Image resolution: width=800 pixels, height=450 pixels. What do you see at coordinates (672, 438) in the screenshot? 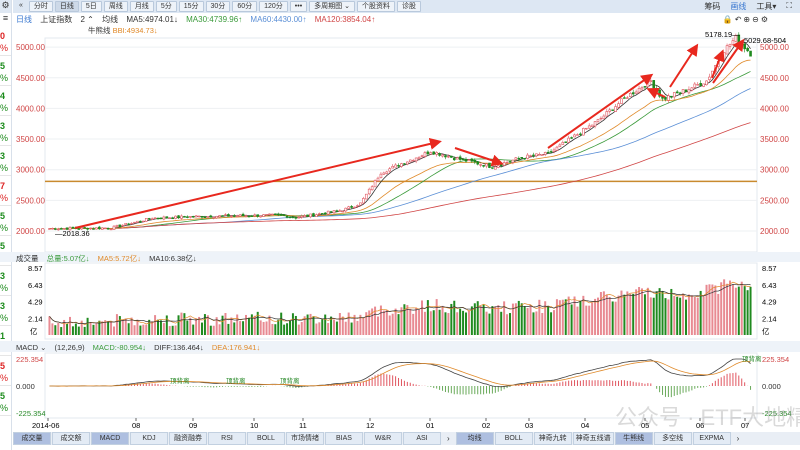
I see `indicator-tab: 多空线` at bounding box center [672, 438].